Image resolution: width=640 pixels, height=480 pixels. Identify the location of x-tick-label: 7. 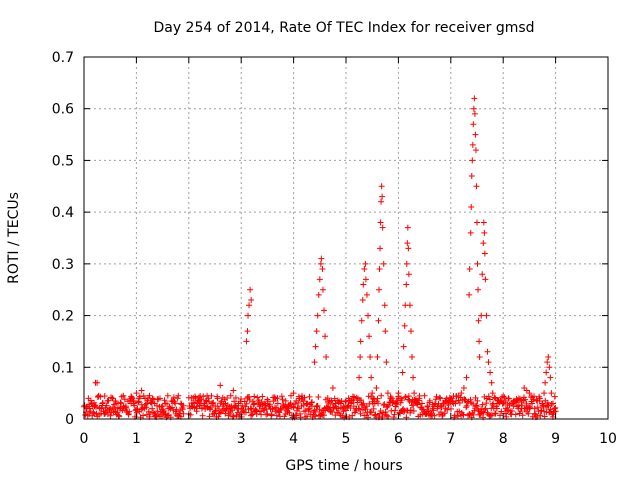
(450, 439).